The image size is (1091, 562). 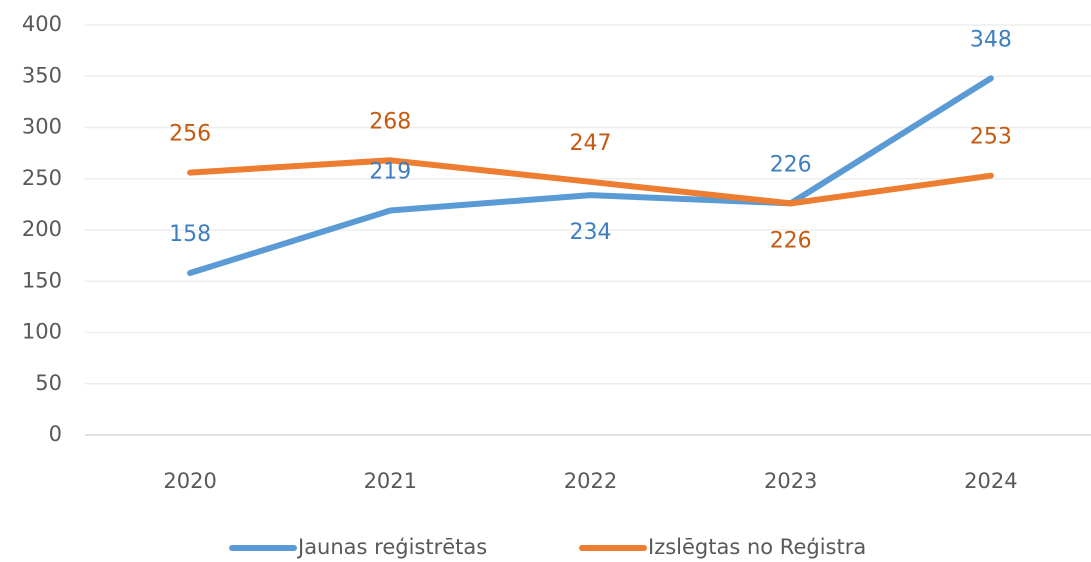 I want to click on y-tick-label: 250, so click(x=42, y=178).